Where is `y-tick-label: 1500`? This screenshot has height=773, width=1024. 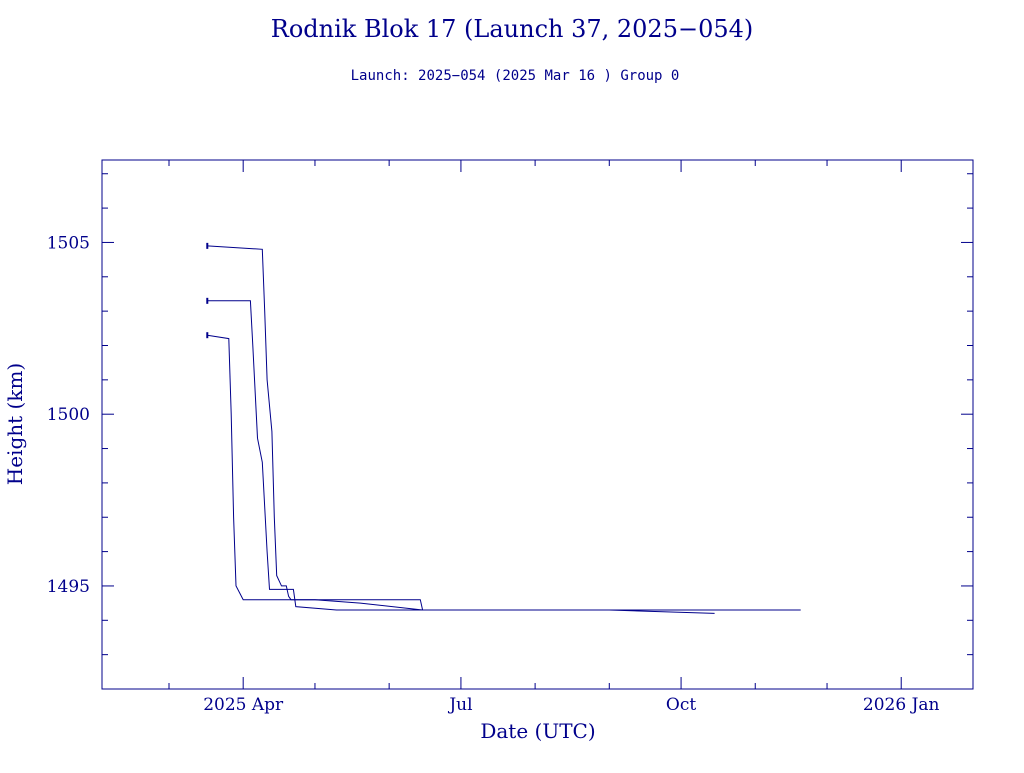 y-tick-label: 1500 is located at coordinates (68, 415).